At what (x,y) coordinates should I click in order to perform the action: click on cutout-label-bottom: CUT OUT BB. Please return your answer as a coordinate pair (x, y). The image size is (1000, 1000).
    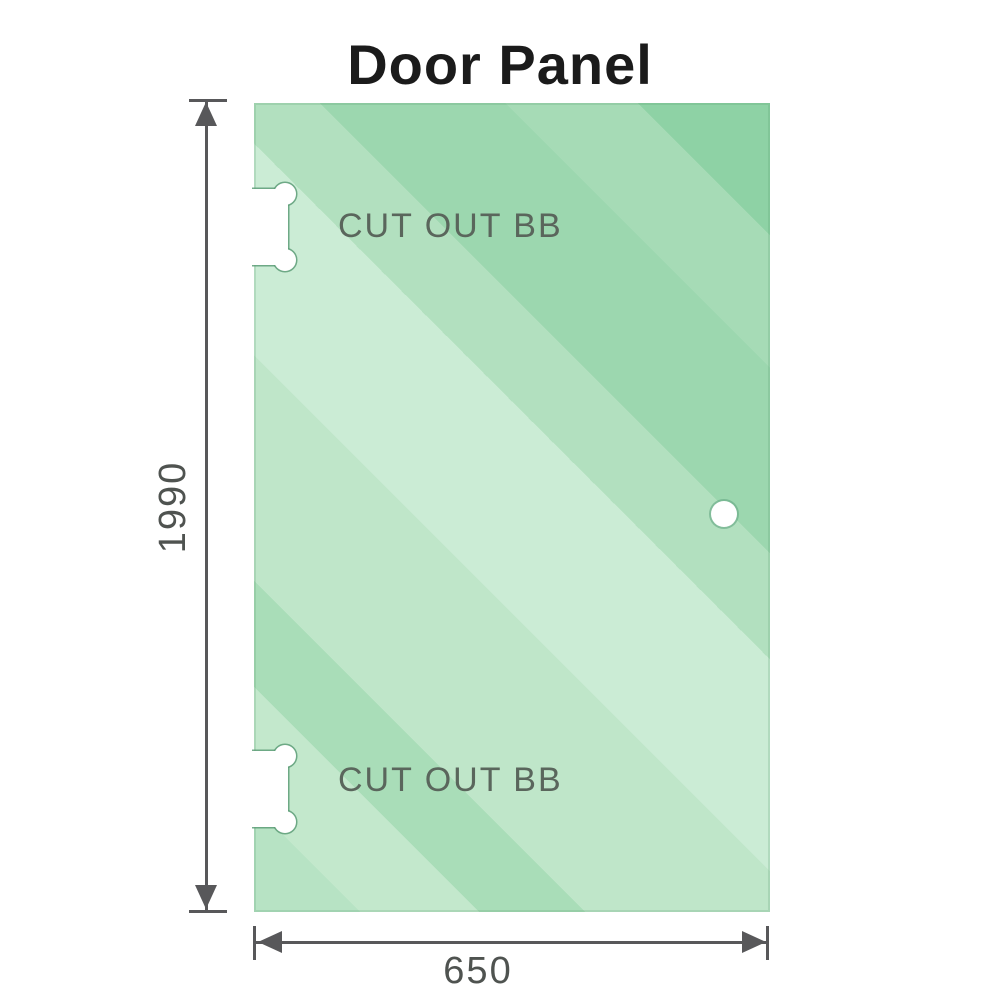
    Looking at the image, I should click on (450, 780).